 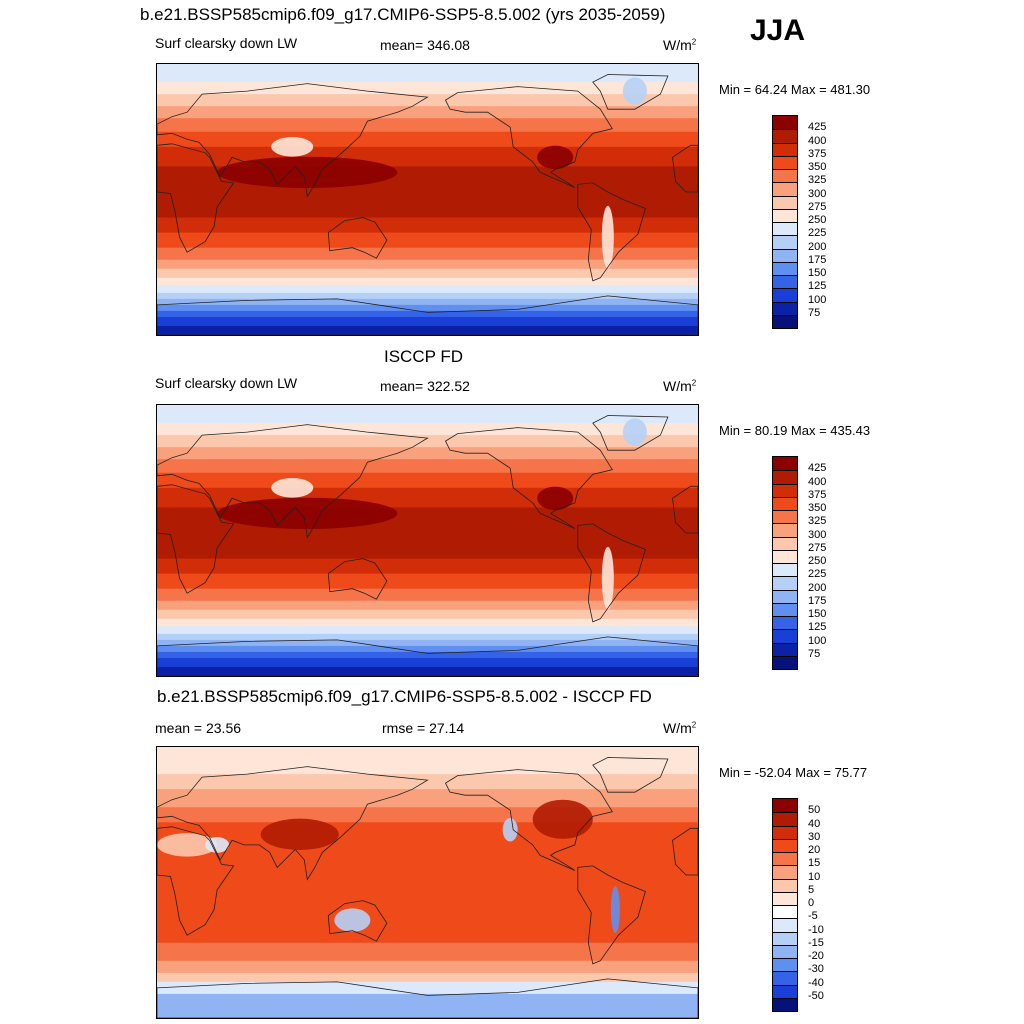 I want to click on colorbar-tick-label: 30, so click(x=814, y=836).